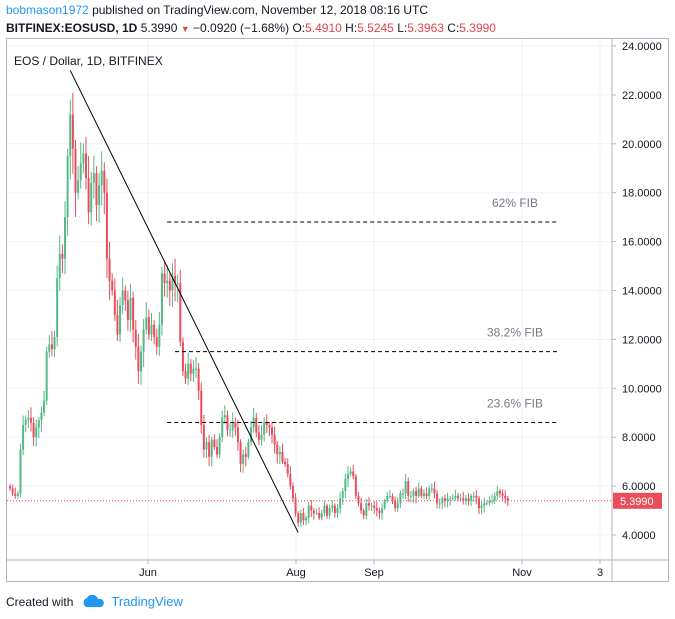  I want to click on tradingview-link: TradingView, so click(147, 601).